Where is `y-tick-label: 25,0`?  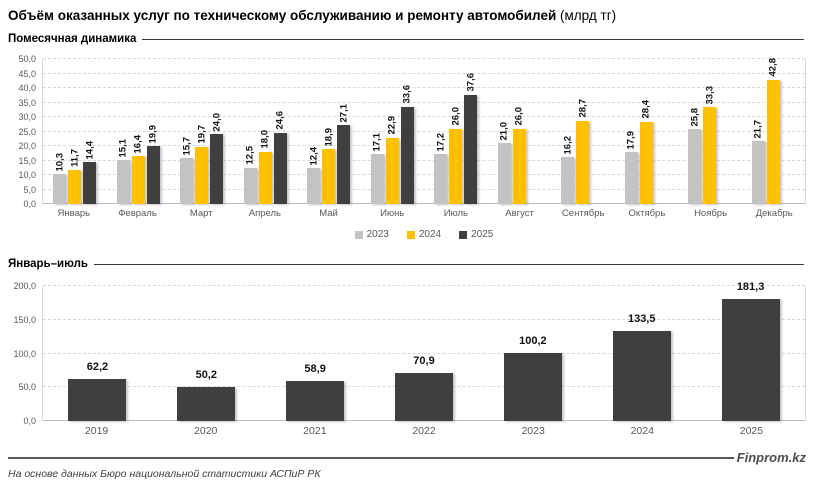
y-tick-label: 25,0 is located at coordinates (27, 131).